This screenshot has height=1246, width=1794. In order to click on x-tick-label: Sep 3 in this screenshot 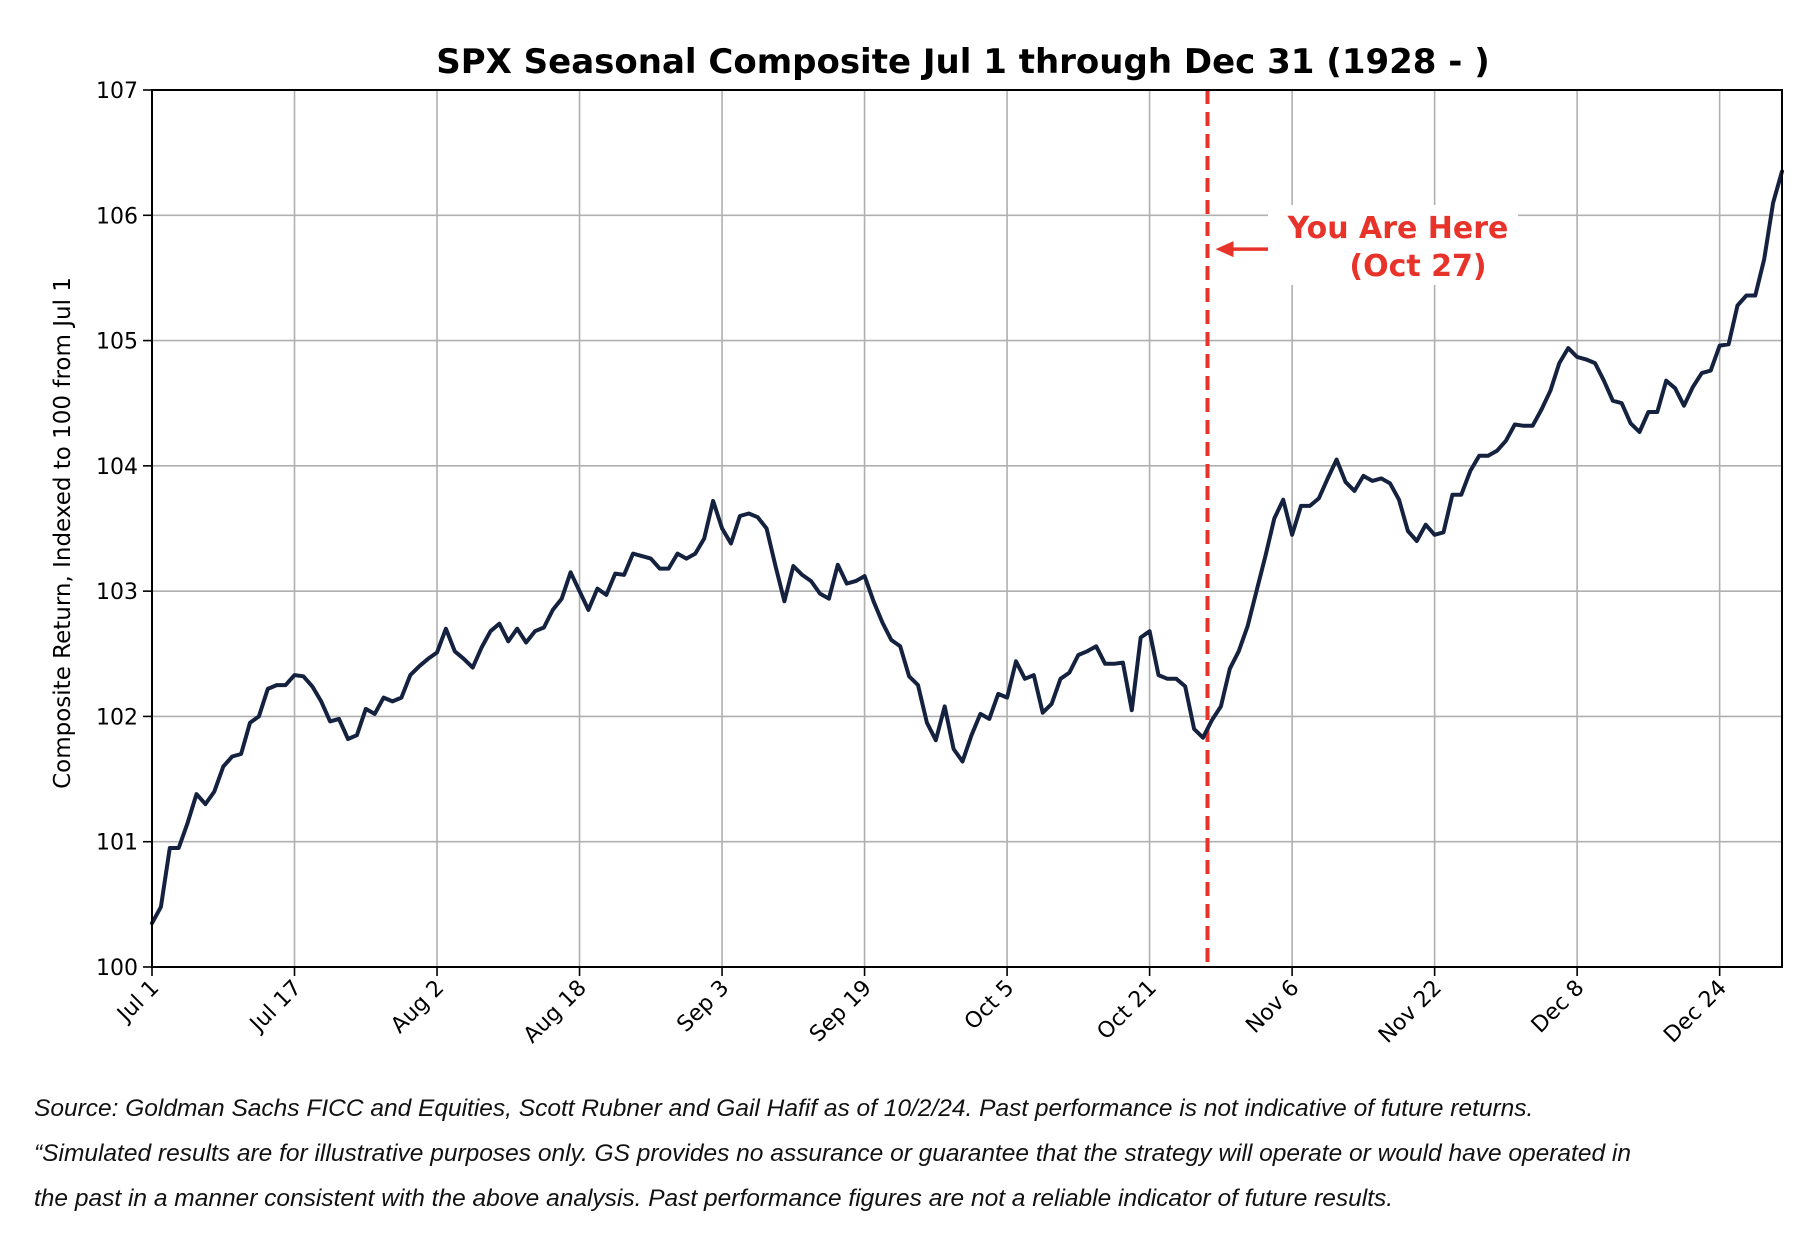, I will do `click(703, 1007)`.